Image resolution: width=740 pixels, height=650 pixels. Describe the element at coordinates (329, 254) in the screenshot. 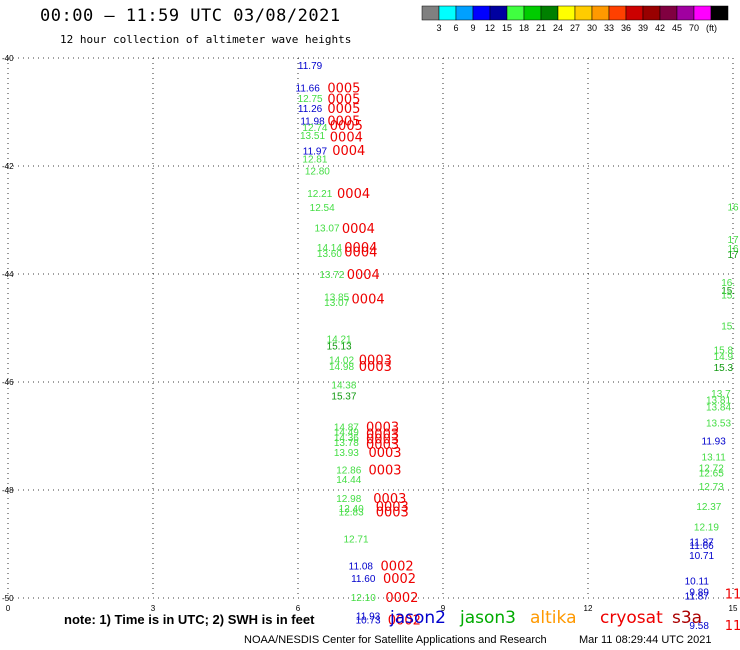

I see `wave-height-label: 13.60` at that location.